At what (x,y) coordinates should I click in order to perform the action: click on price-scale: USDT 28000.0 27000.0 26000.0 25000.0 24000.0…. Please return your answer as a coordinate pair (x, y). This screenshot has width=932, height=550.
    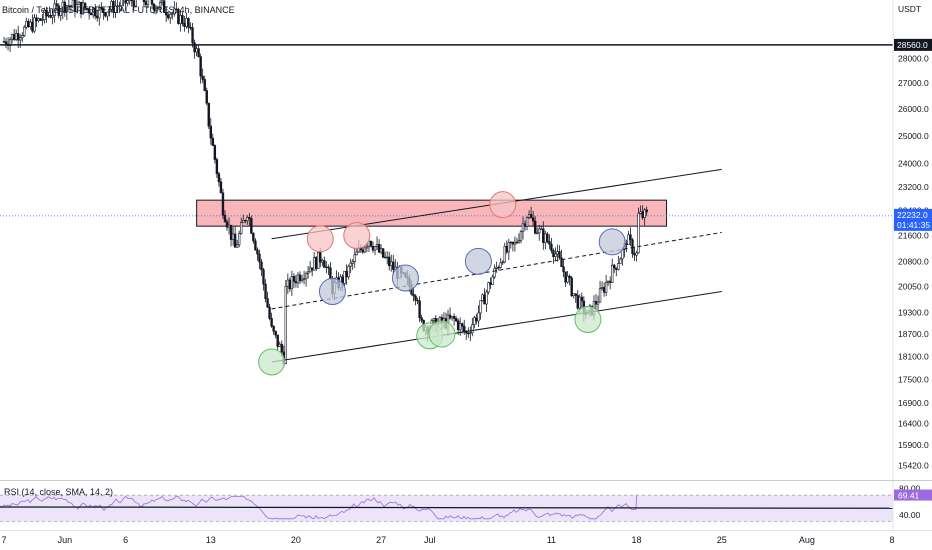
    Looking at the image, I should click on (912, 240).